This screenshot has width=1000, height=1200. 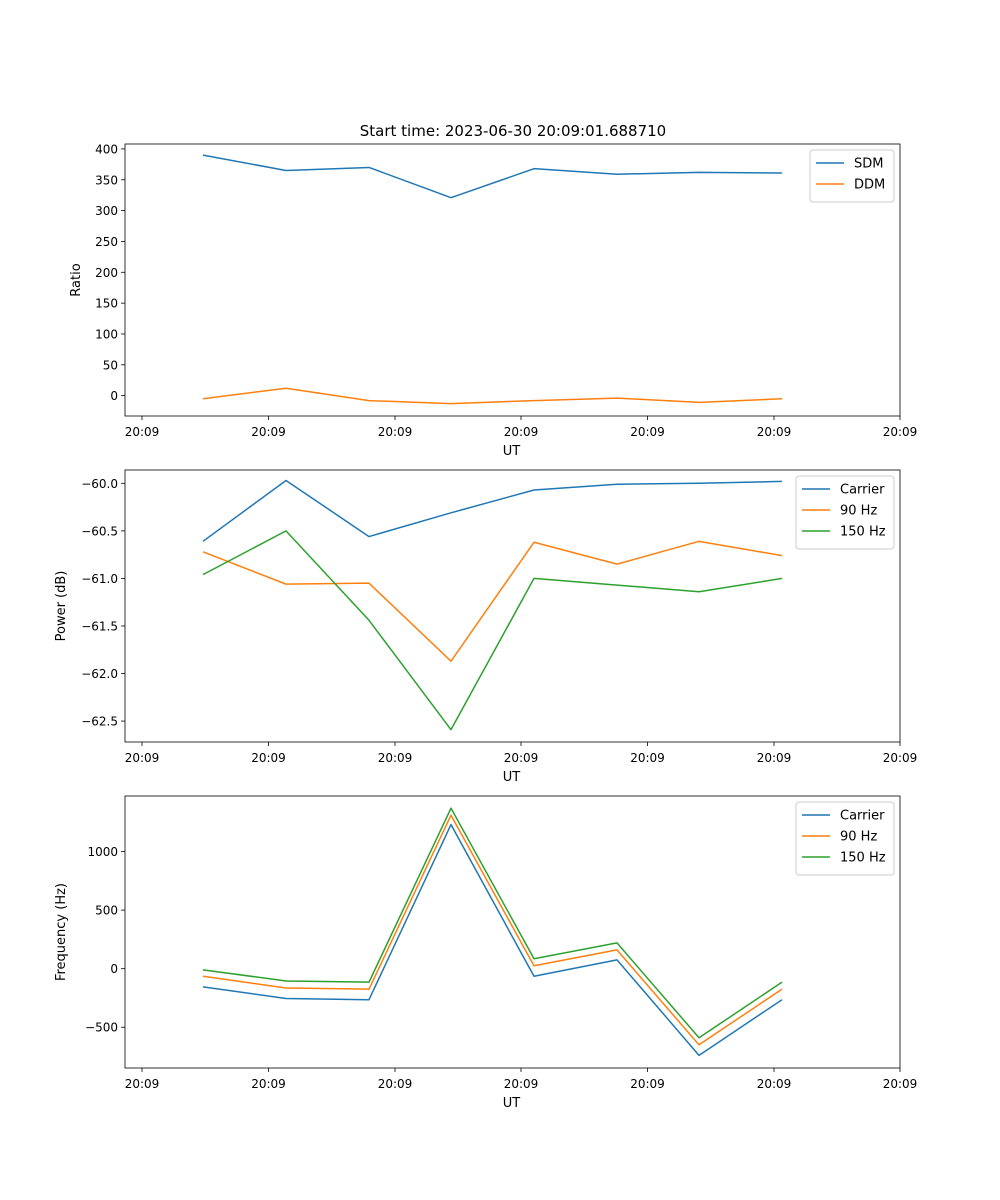 I want to click on y-tick-label: −60.5, so click(x=99, y=531).